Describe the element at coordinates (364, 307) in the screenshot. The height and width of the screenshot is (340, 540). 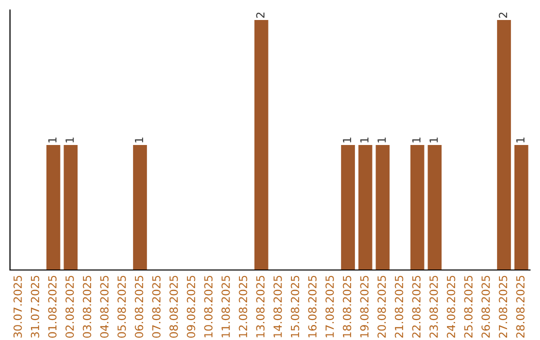
I see `x-tick-label: 19.08.2025` at that location.